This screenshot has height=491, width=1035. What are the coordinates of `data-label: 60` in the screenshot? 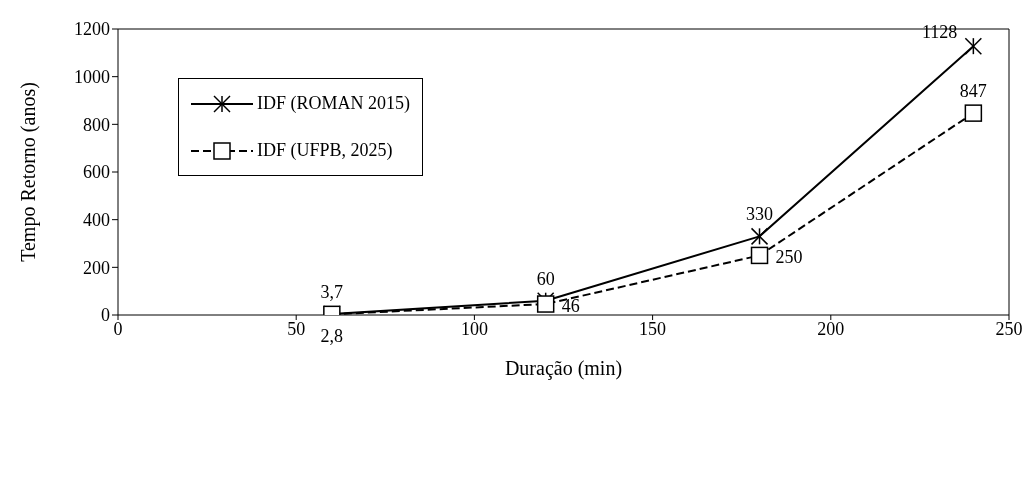 It's located at (545, 278).